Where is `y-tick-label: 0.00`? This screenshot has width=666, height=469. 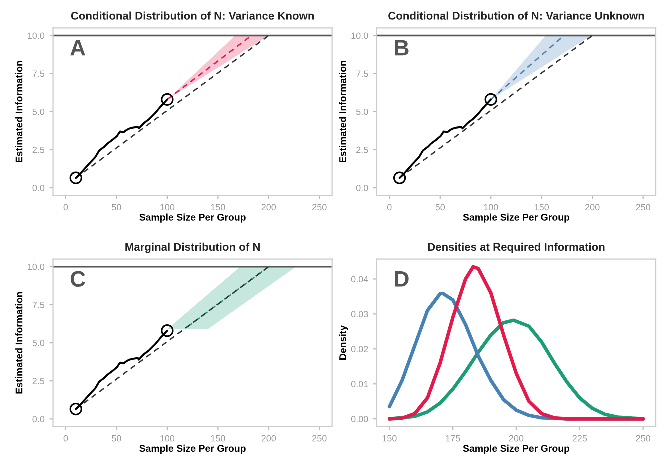
y-tick-label: 0.00 is located at coordinates (359, 419).